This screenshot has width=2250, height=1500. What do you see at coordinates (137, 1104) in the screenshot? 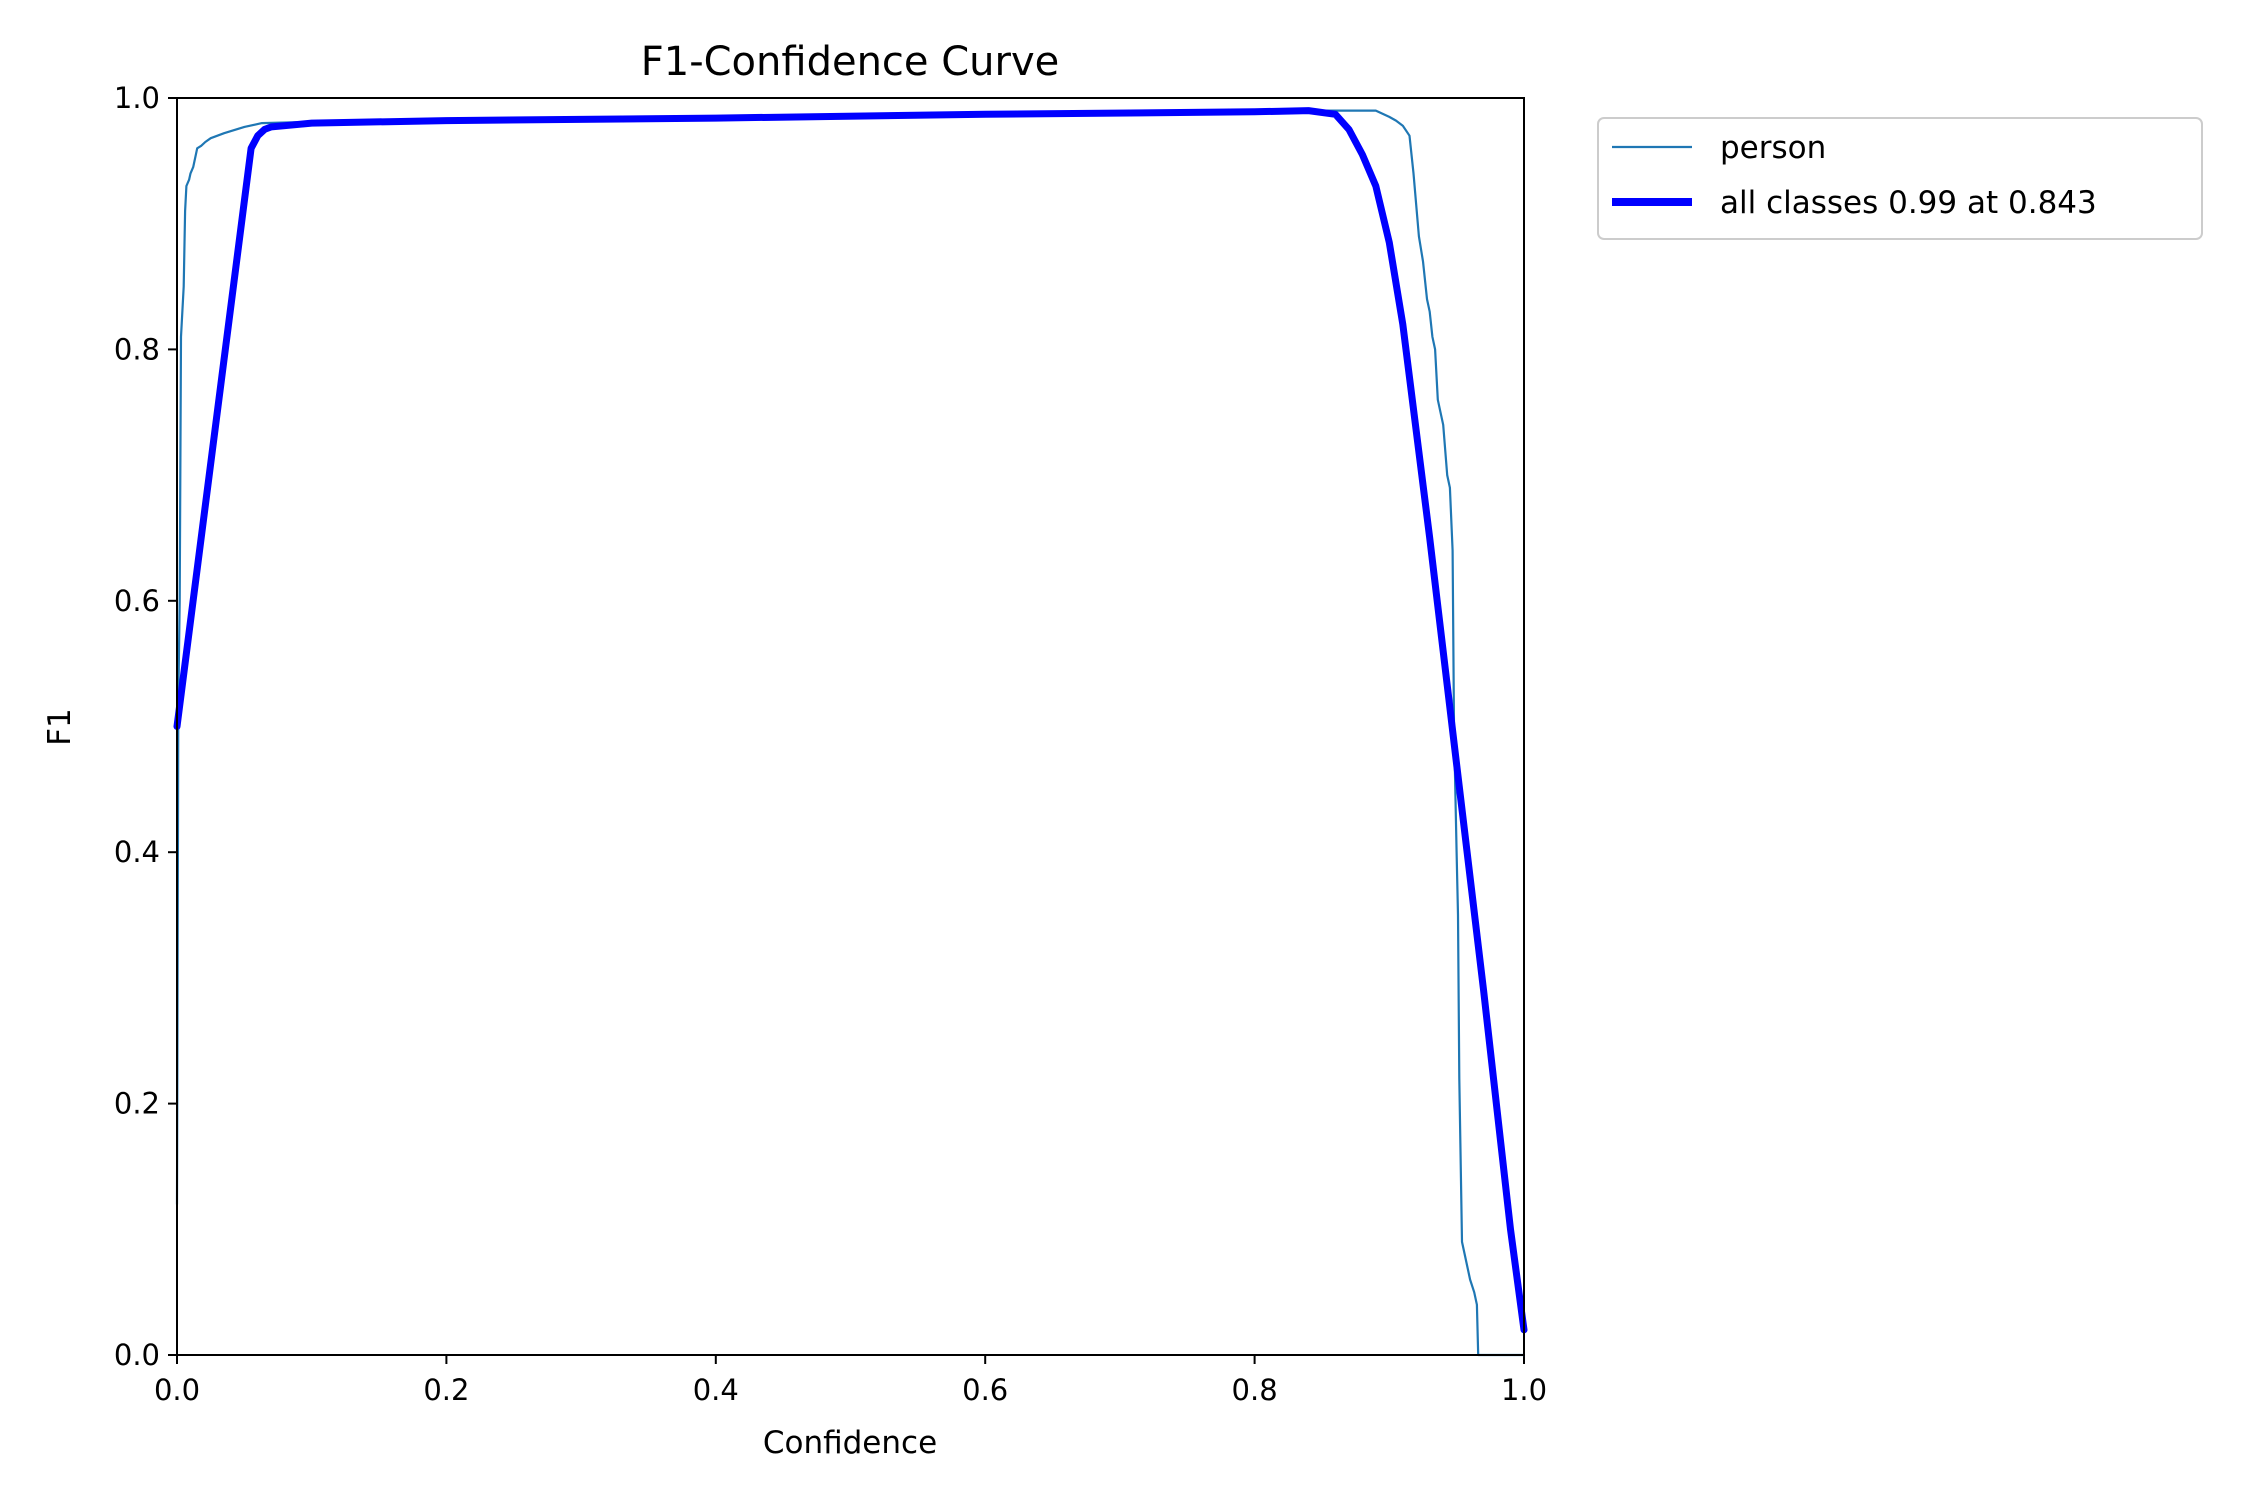
I see `y-tick-label: 0.2` at bounding box center [137, 1104].